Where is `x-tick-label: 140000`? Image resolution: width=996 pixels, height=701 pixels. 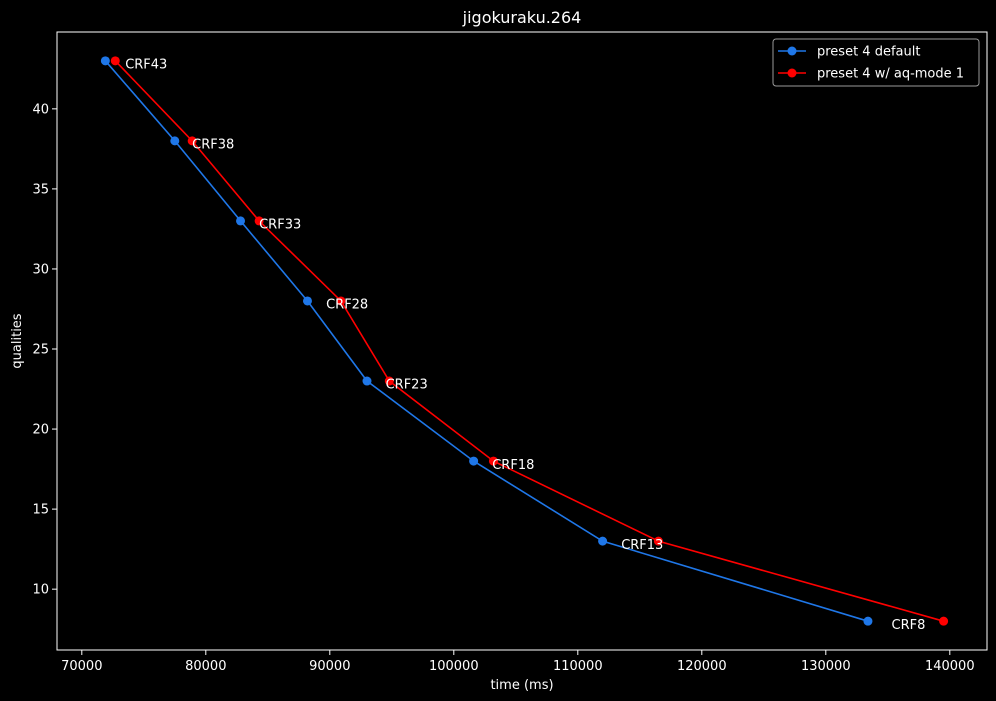
x-tick-label: 140000 is located at coordinates (950, 666).